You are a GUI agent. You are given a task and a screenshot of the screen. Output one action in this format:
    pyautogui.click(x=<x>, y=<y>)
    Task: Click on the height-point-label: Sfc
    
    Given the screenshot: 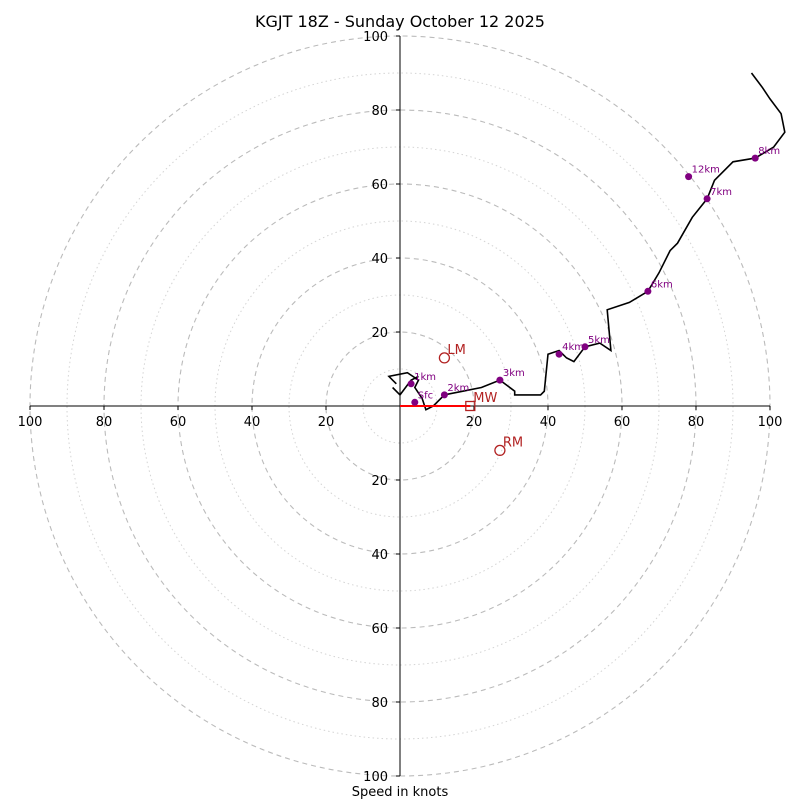 What is the action you would take?
    pyautogui.click(x=425, y=395)
    